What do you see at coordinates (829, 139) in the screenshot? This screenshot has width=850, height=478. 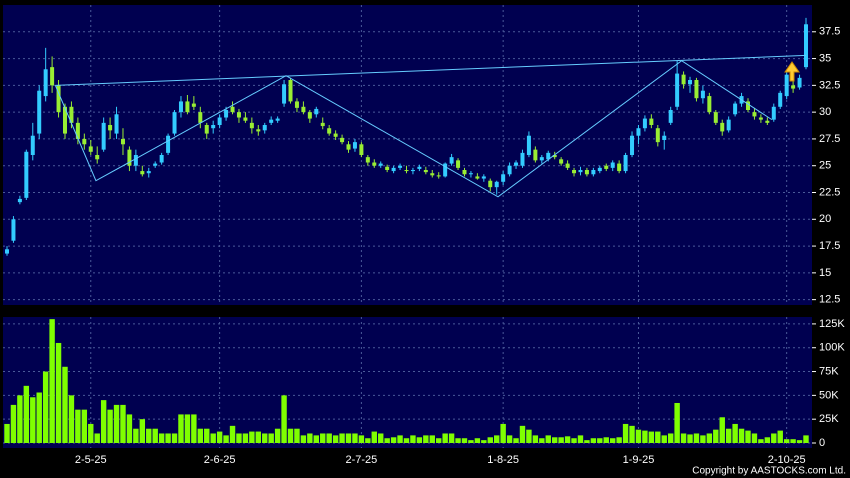 I see `y-tick-label: 27.5` at bounding box center [829, 139].